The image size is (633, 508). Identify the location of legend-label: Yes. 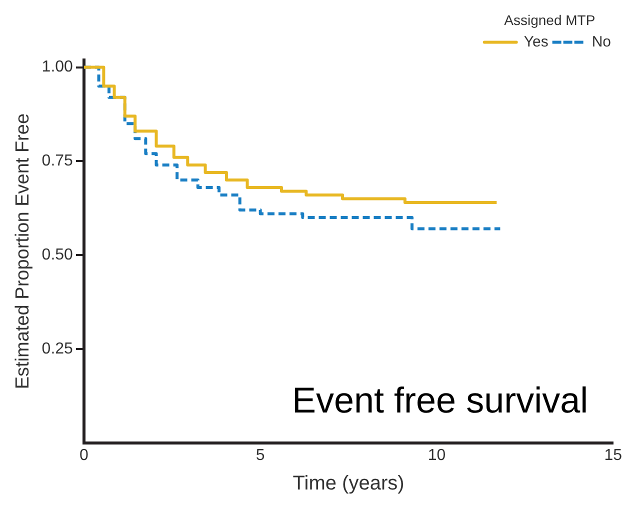
(536, 41).